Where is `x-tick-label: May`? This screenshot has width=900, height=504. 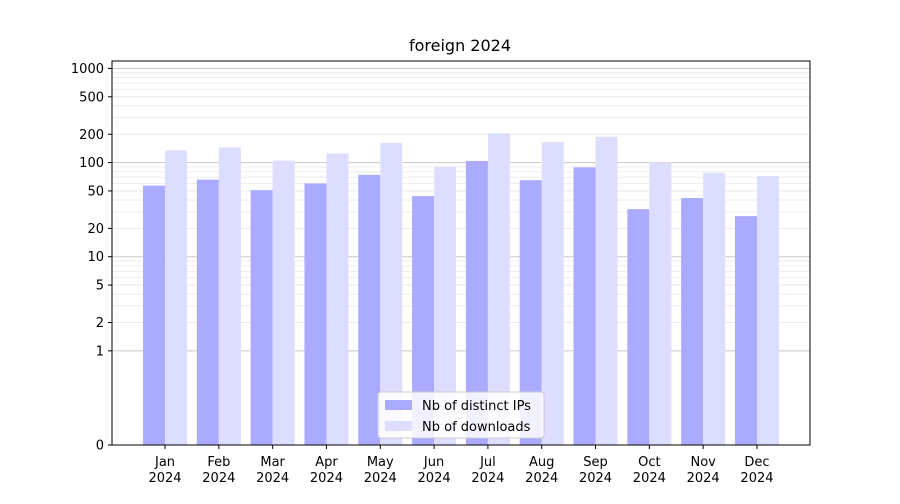 x-tick-label: May is located at coordinates (380, 462).